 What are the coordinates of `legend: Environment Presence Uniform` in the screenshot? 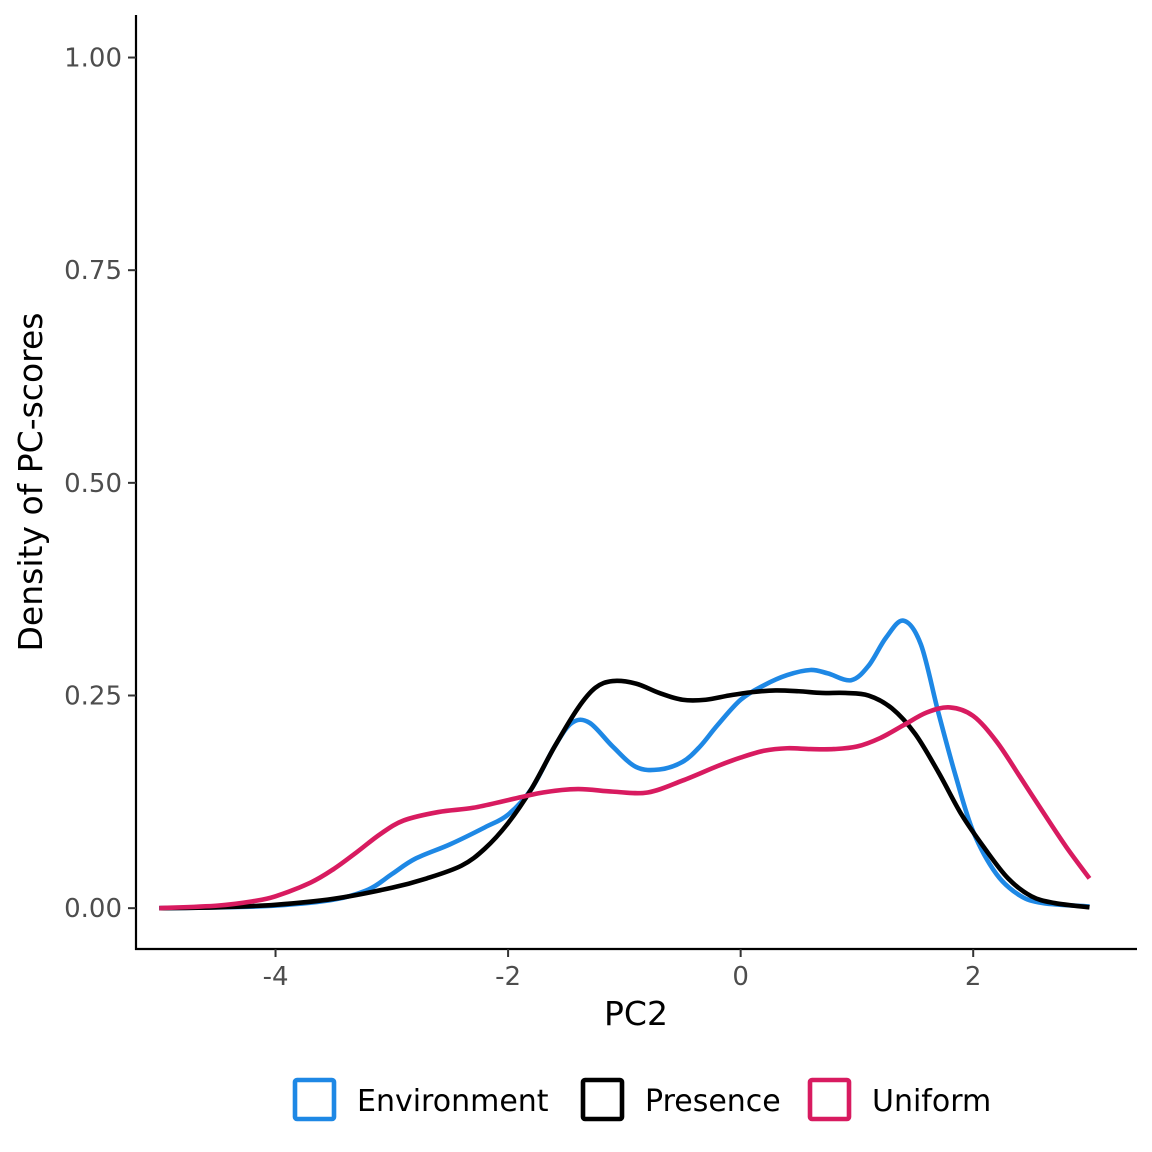 It's located at (641, 1099).